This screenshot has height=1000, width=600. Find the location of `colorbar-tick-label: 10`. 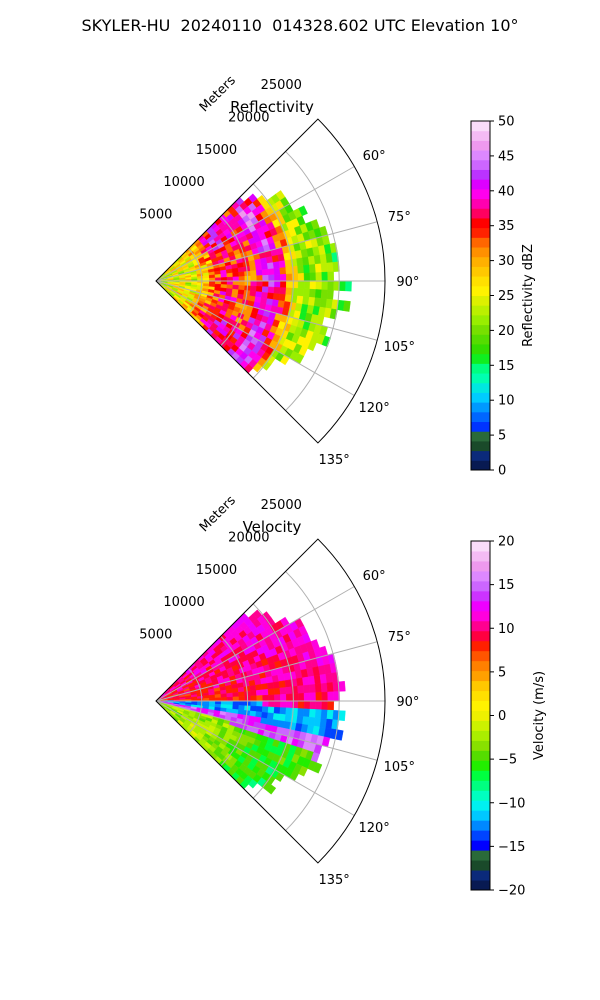

colorbar-tick-label: 10 is located at coordinates (506, 629).